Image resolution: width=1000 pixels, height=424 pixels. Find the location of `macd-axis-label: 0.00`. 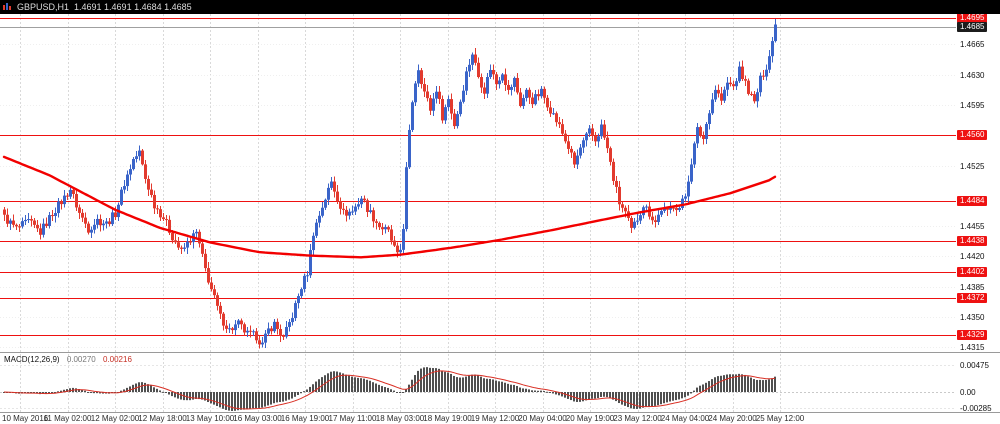

macd-axis-label: 0.00 is located at coordinates (968, 392).